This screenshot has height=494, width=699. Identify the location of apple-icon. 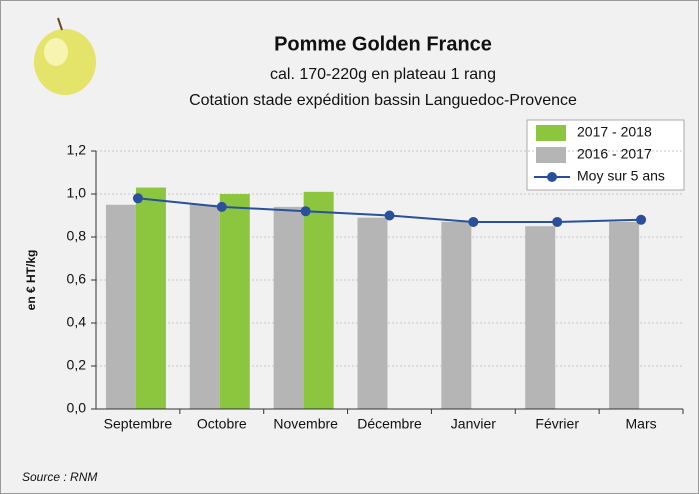
(65, 56).